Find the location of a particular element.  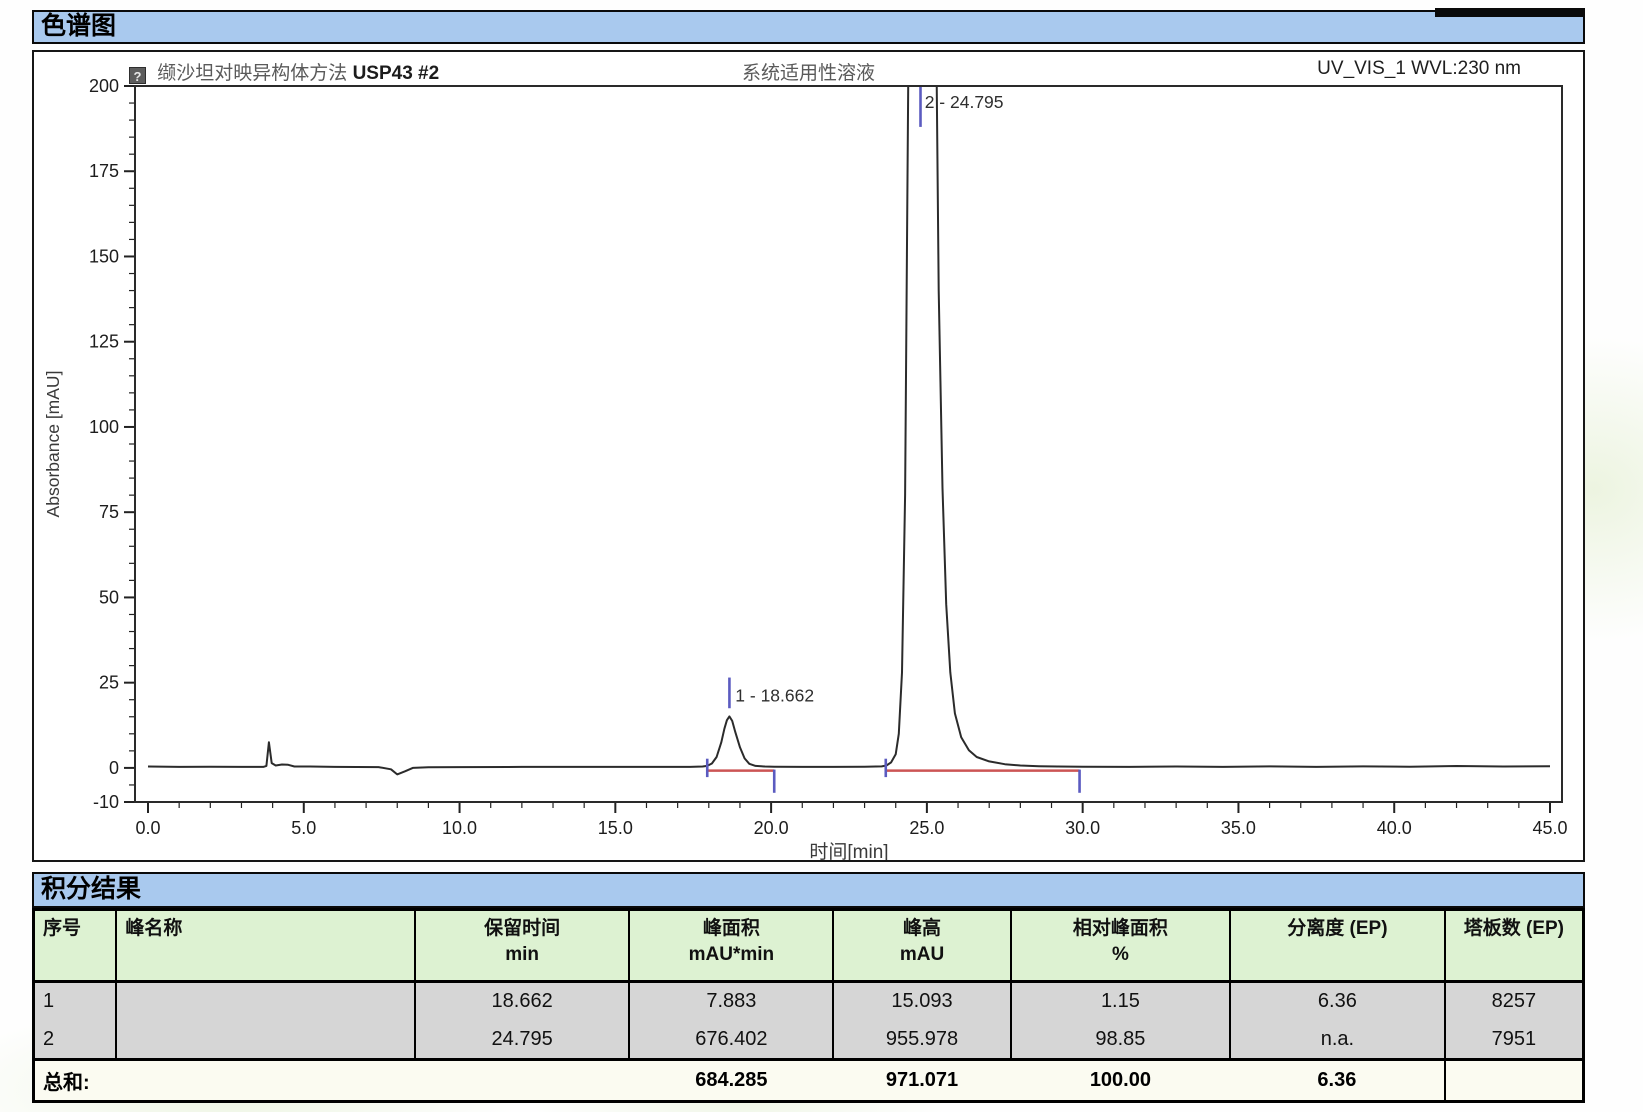

column-header-label: 峰高 is located at coordinates (922, 928).